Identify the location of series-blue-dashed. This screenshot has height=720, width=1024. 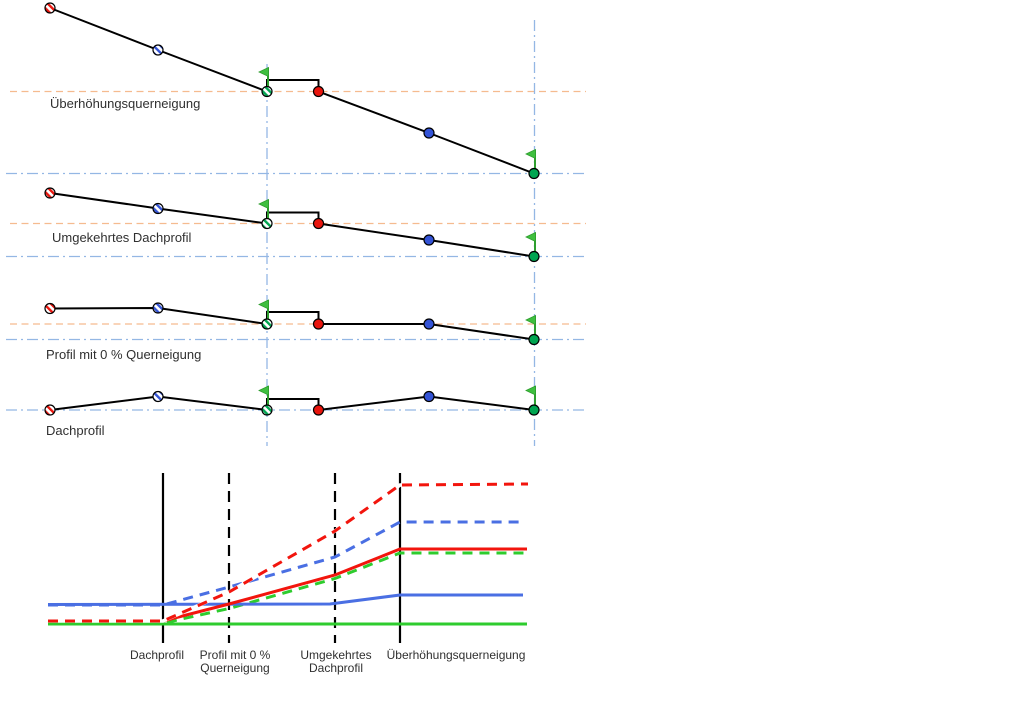
(285, 563).